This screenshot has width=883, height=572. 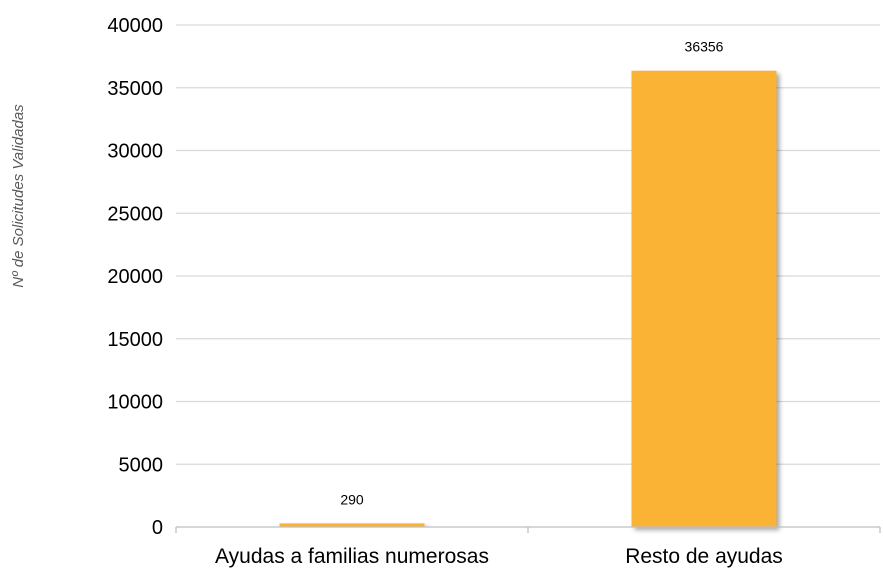 I want to click on data-label: 36356, so click(x=704, y=47).